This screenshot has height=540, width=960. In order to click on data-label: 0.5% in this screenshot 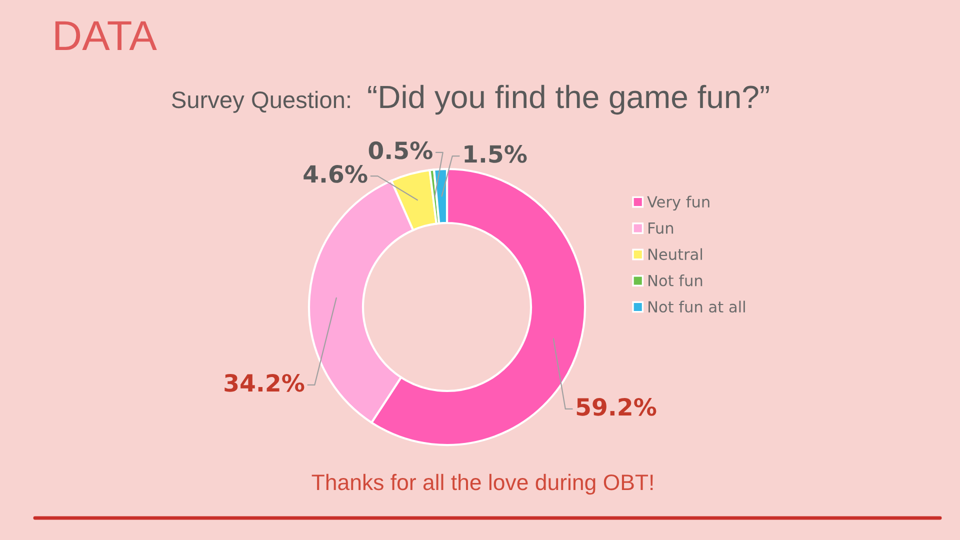, I will do `click(400, 150)`.